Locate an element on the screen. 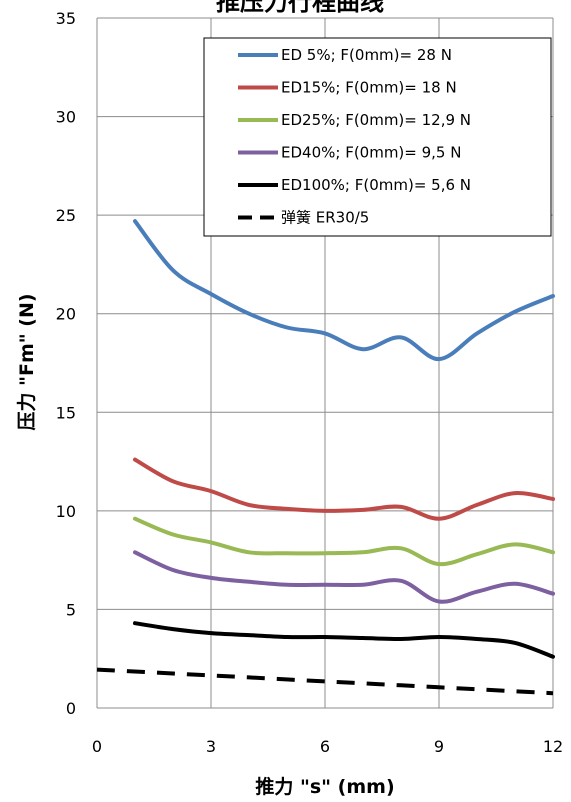  y-tick-label: 15 is located at coordinates (66, 412).